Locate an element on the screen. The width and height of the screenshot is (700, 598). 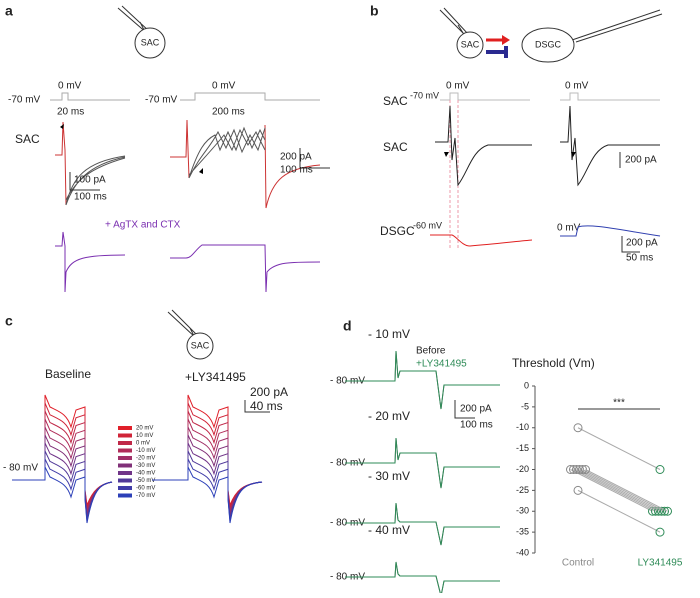
x-tick-label: Control is located at coordinates (578, 563).